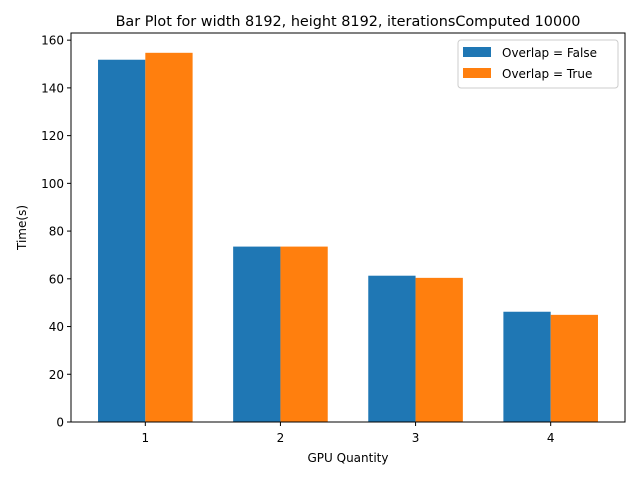 This screenshot has height=480, width=640. What do you see at coordinates (56, 279) in the screenshot?
I see `y-tick-label: 60` at bounding box center [56, 279].